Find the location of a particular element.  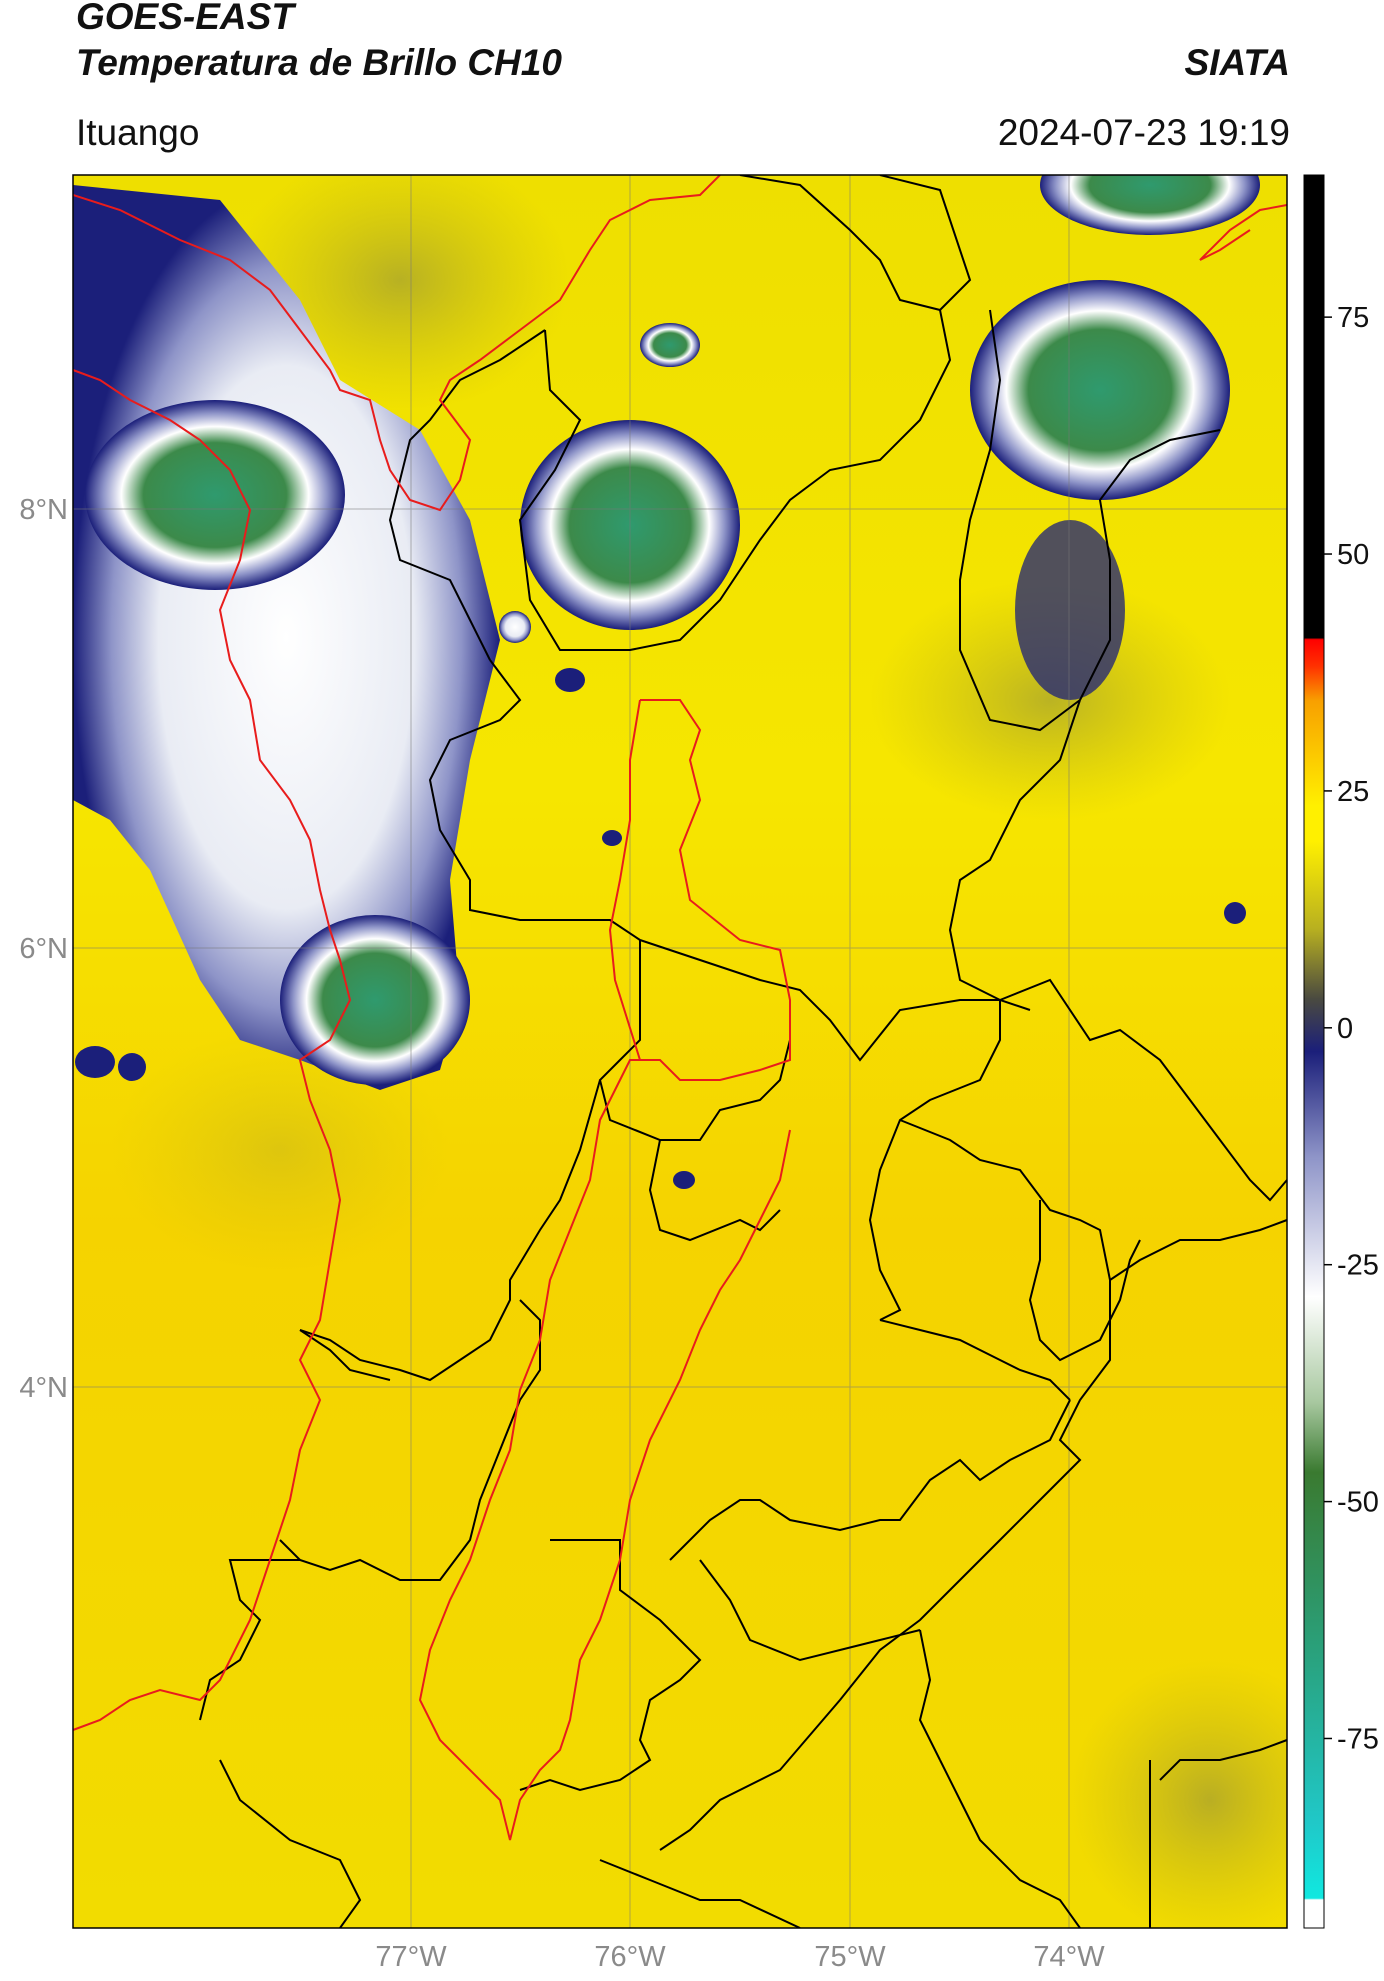

datetime-label: 2024-07-23 19:19 is located at coordinates (1143, 132).